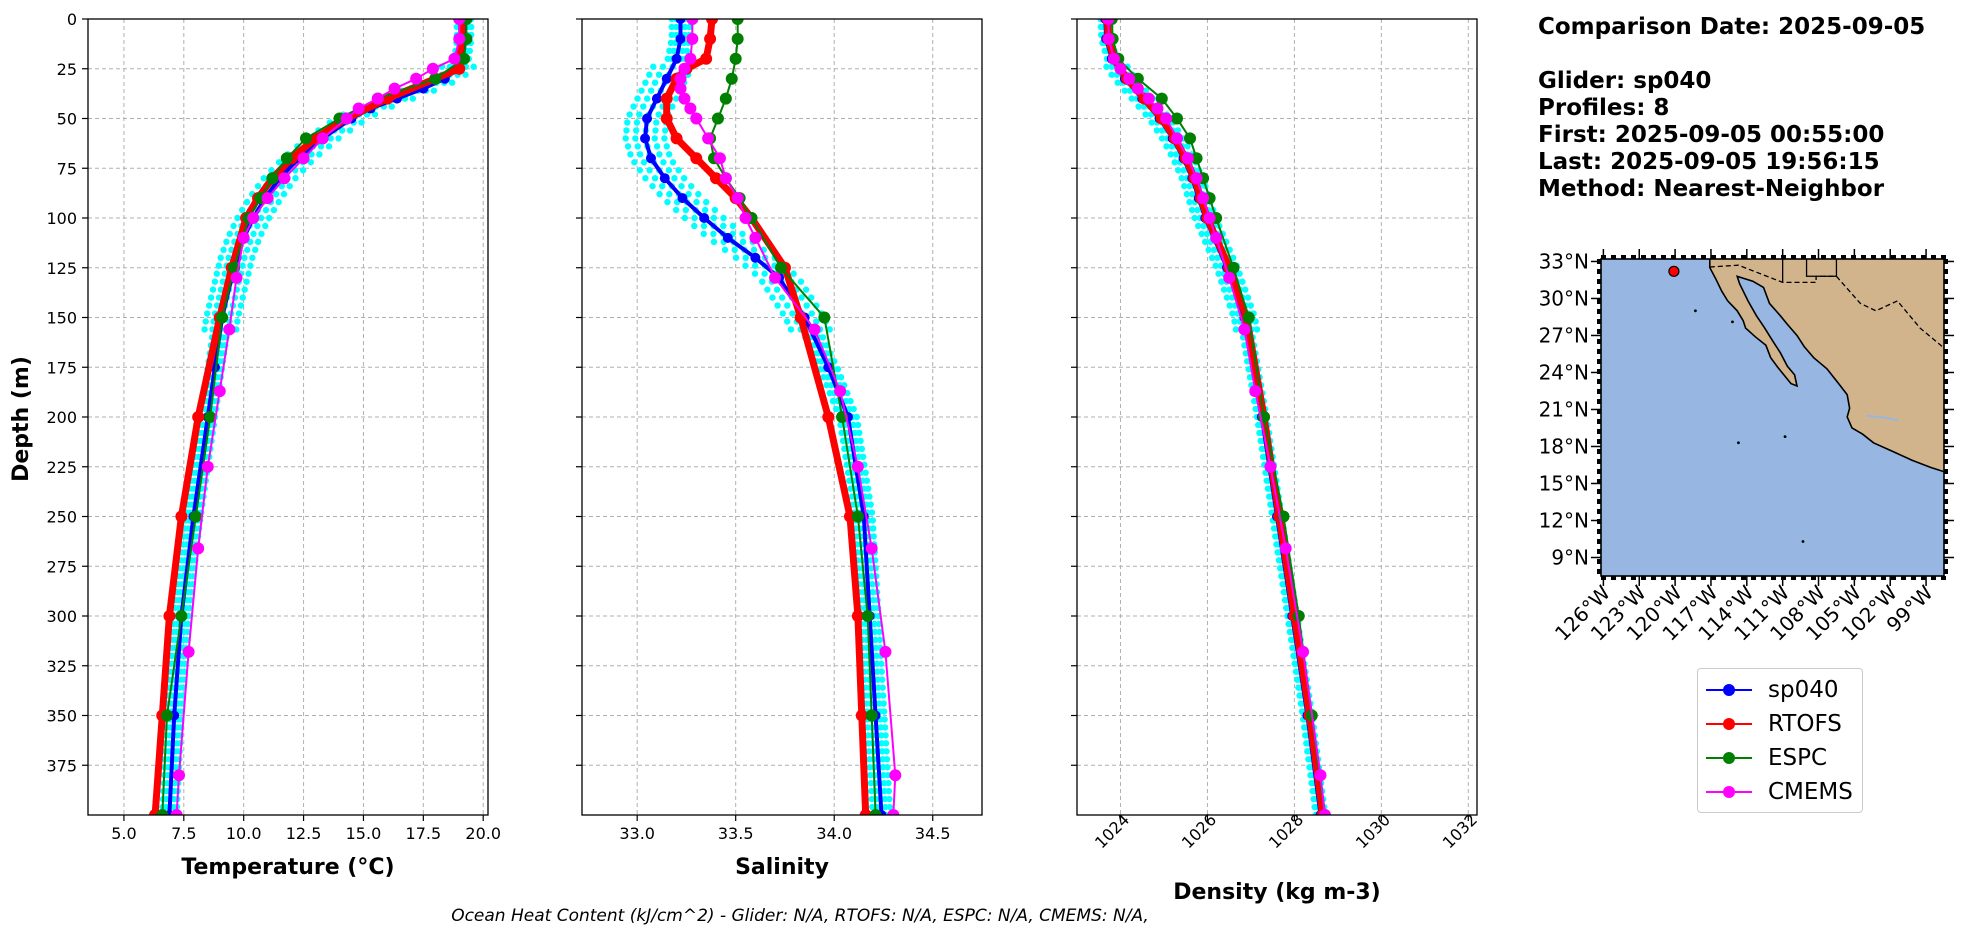  What do you see at coordinates (1625, 81) in the screenshot?
I see `glider-name: Glider: sp040` at bounding box center [1625, 81].